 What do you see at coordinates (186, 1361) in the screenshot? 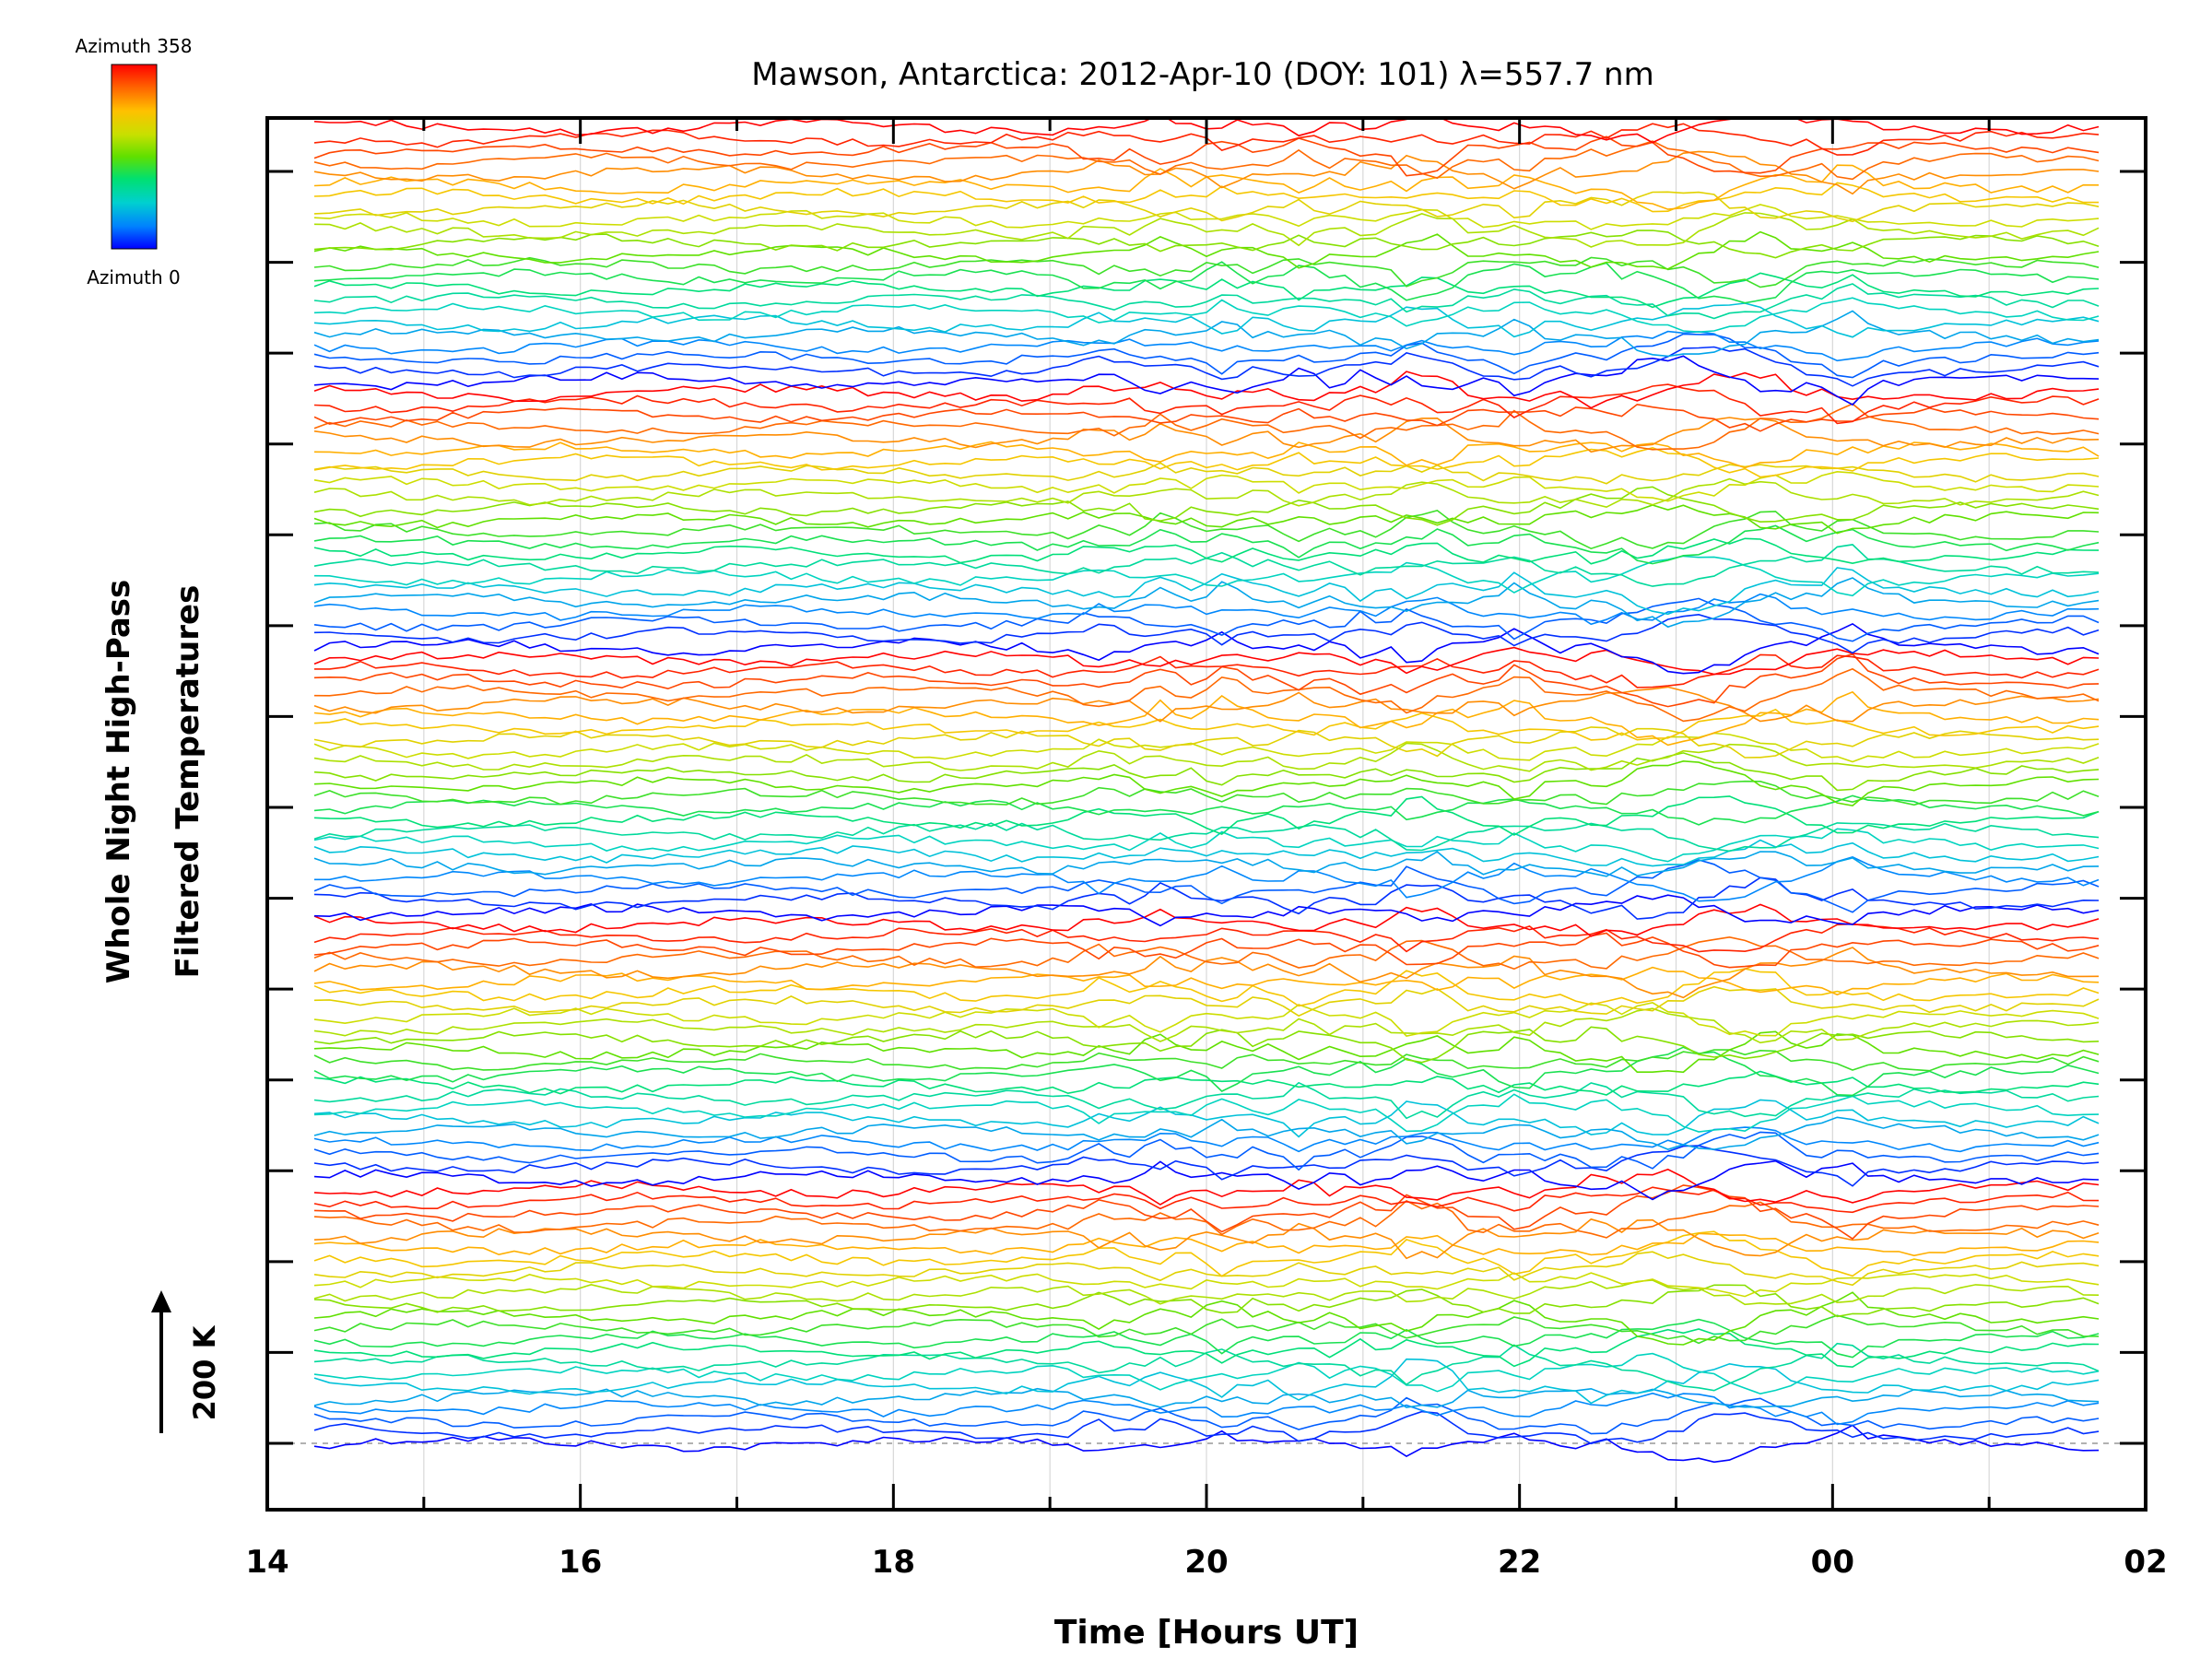
I see `scale-indicator: 200 K` at bounding box center [186, 1361].